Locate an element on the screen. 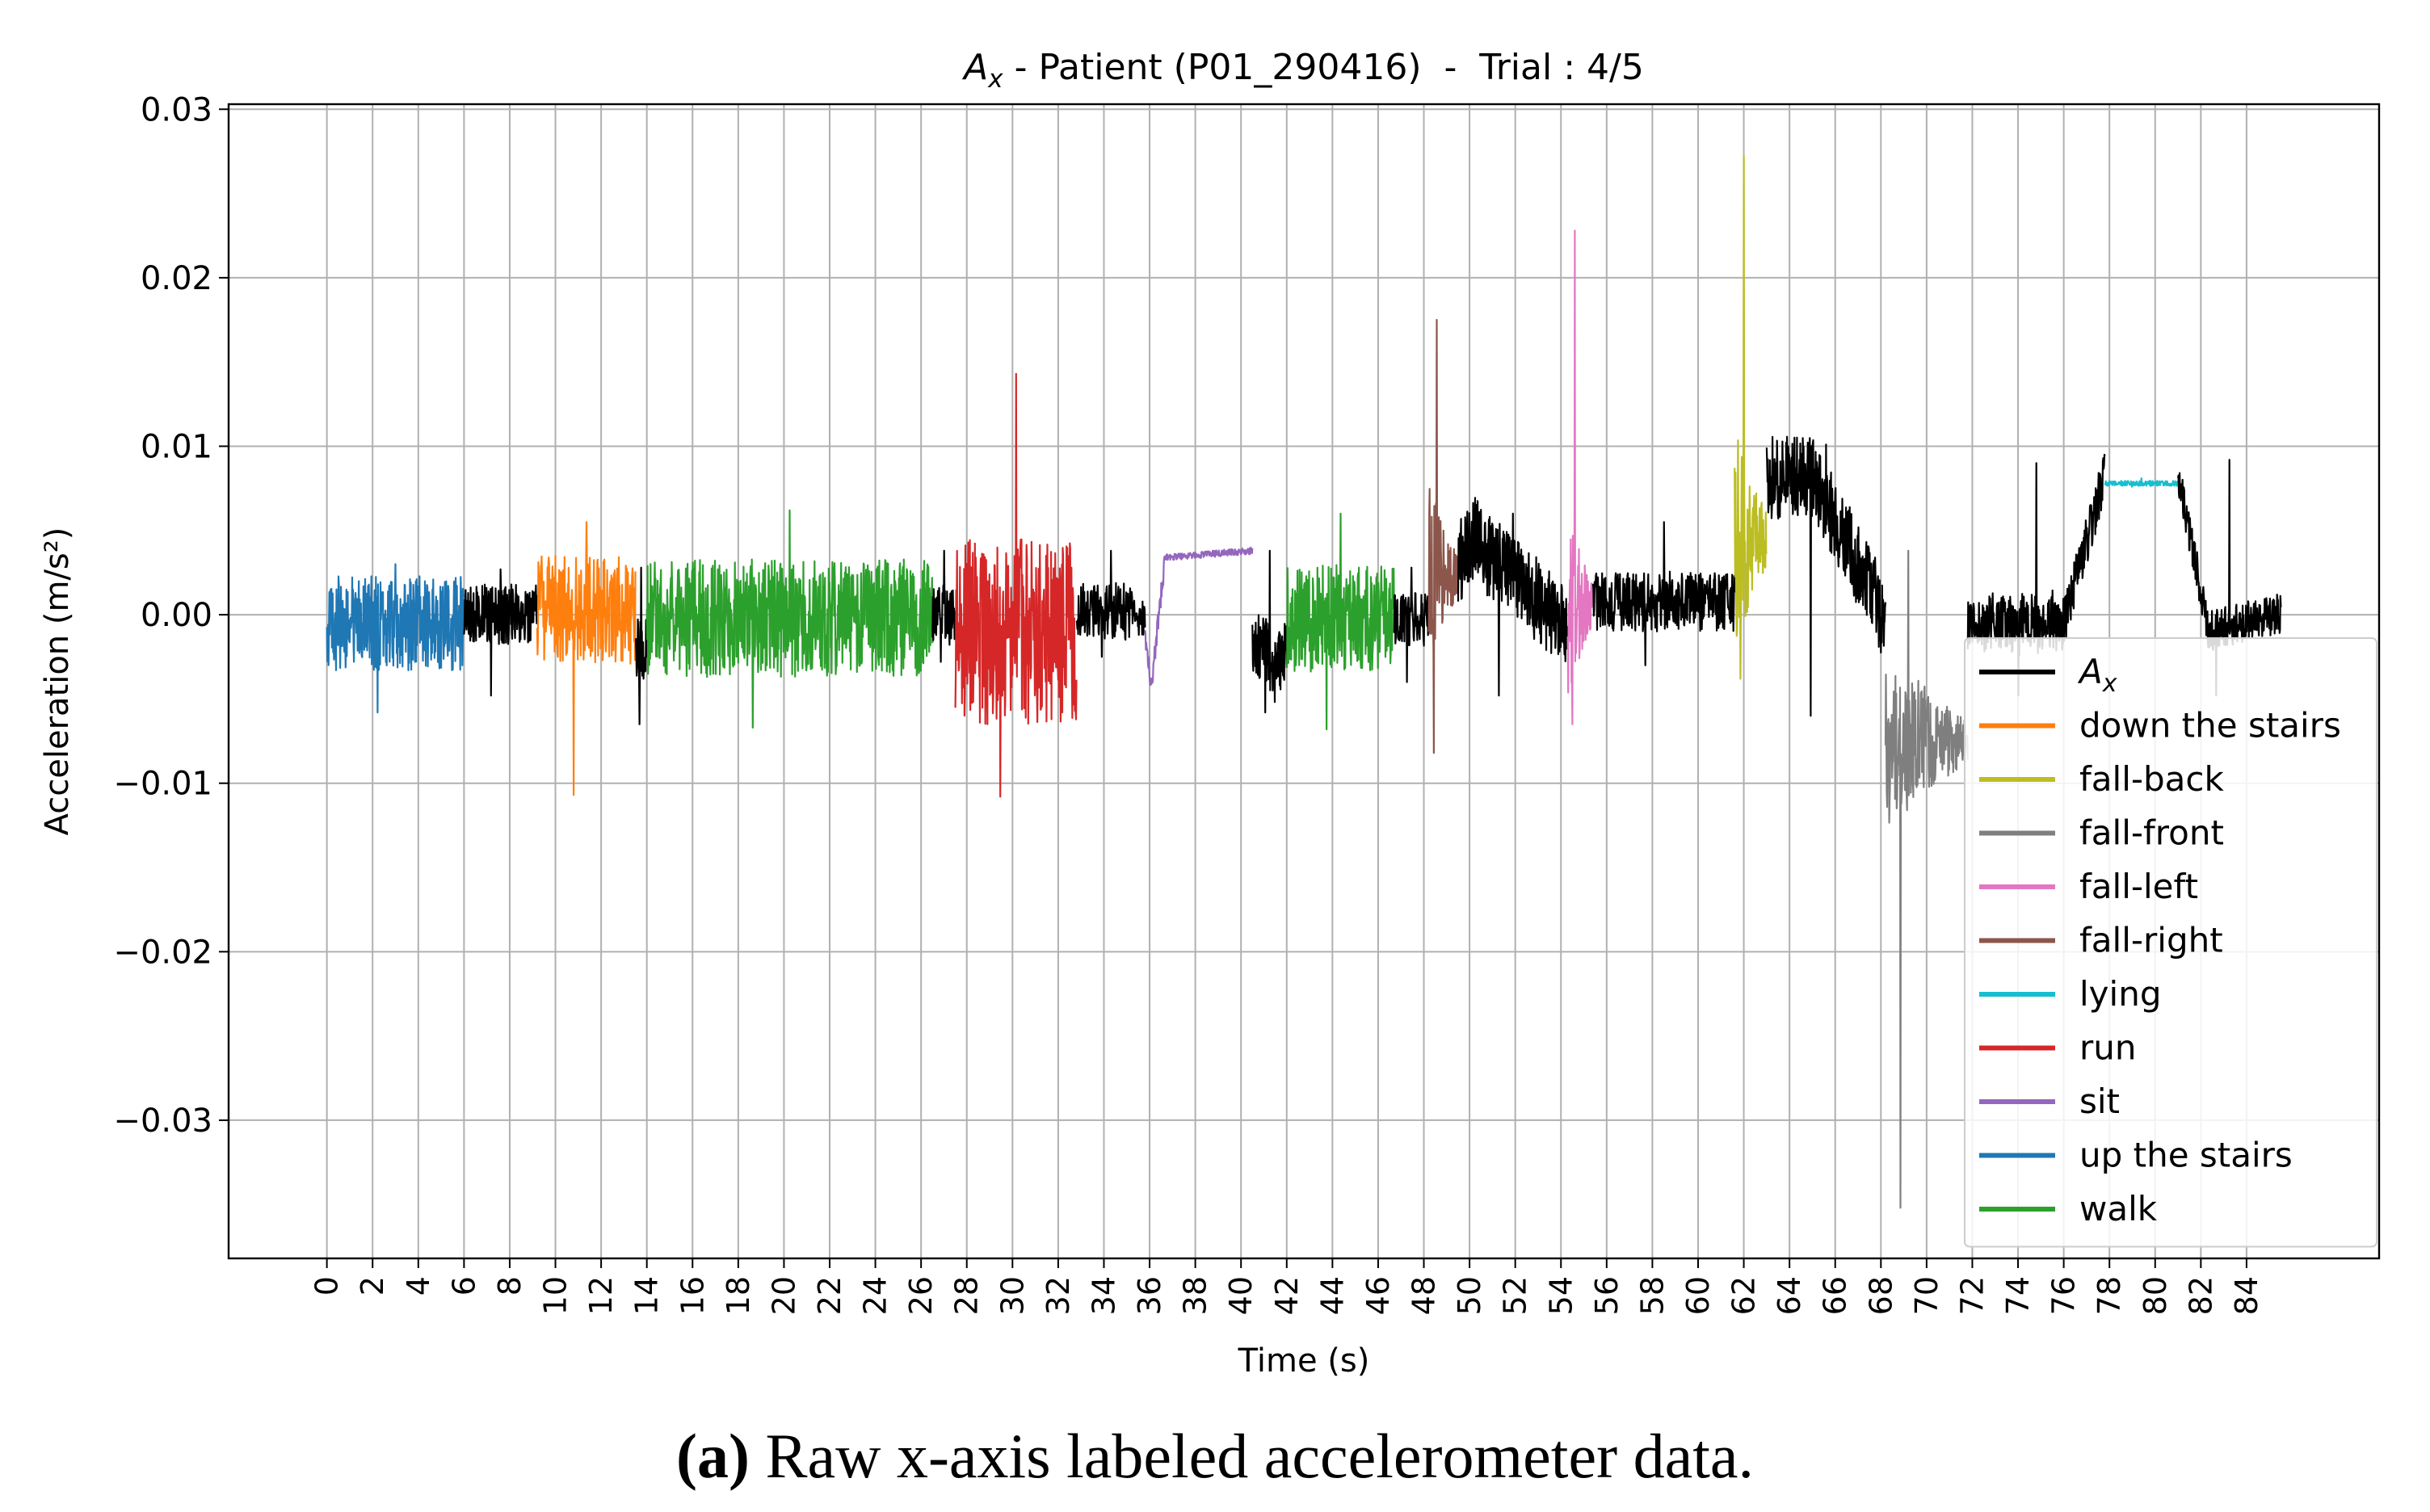  x-tick-label: 10 is located at coordinates (556, 1295).